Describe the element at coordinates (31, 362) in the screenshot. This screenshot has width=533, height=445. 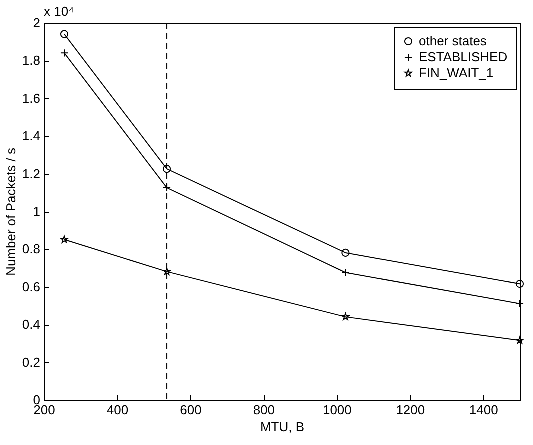
I see `y-tick-label: 0.2` at that location.